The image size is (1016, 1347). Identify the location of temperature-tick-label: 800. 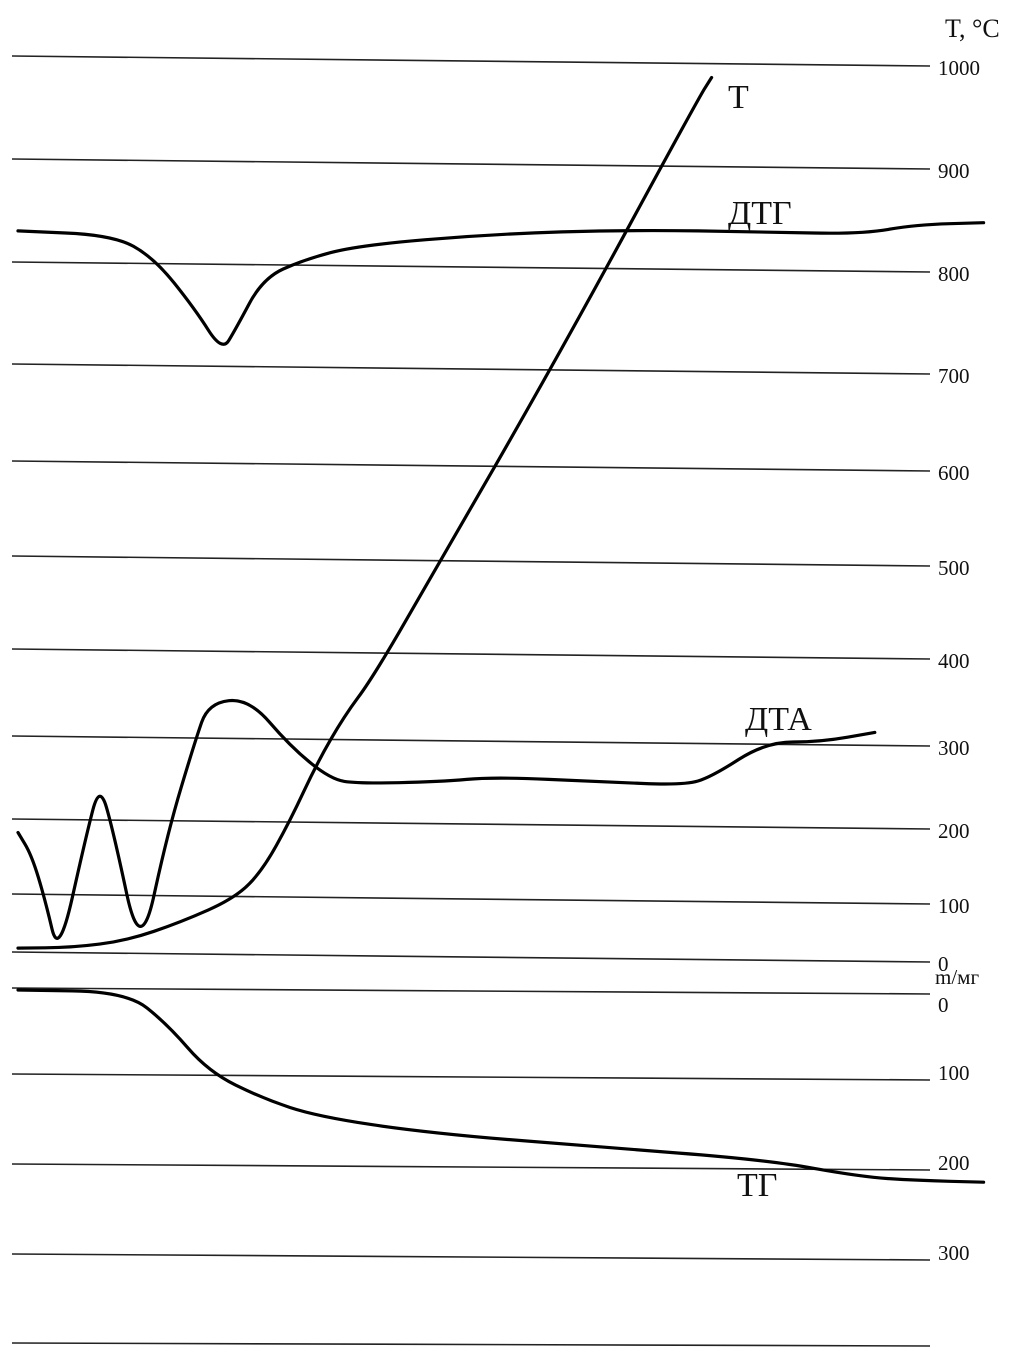
(954, 274).